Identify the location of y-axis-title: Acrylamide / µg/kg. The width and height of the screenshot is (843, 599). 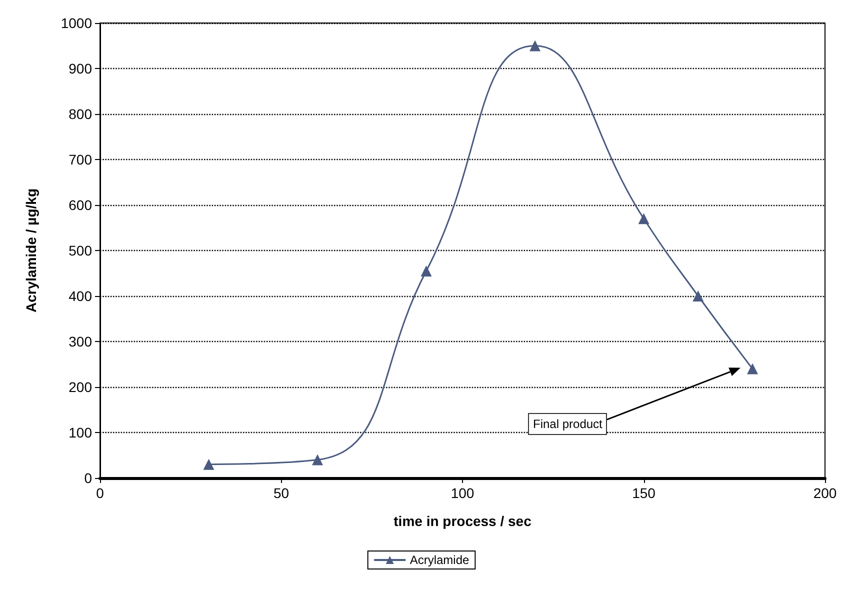
(31, 250).